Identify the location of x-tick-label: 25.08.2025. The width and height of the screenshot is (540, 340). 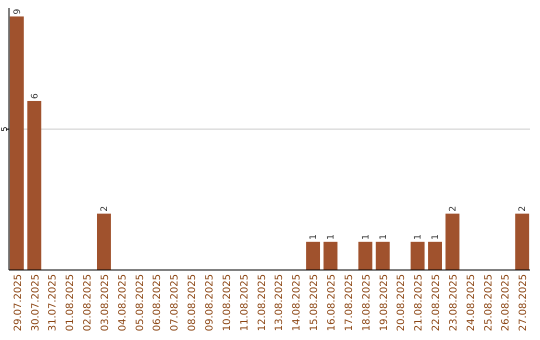
(488, 303).